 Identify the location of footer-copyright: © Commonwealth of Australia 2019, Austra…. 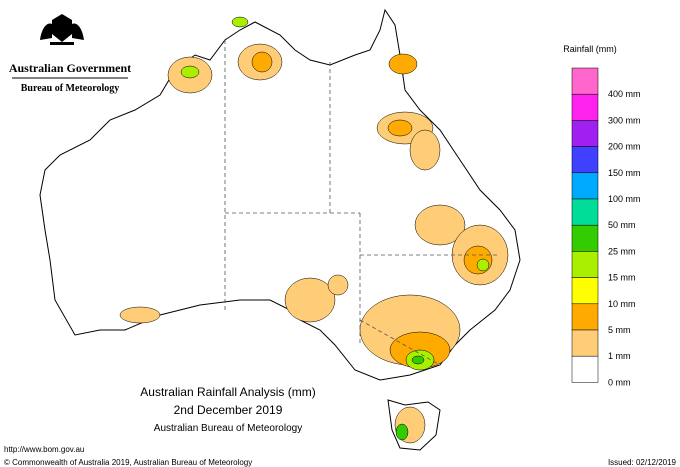
(128, 462).